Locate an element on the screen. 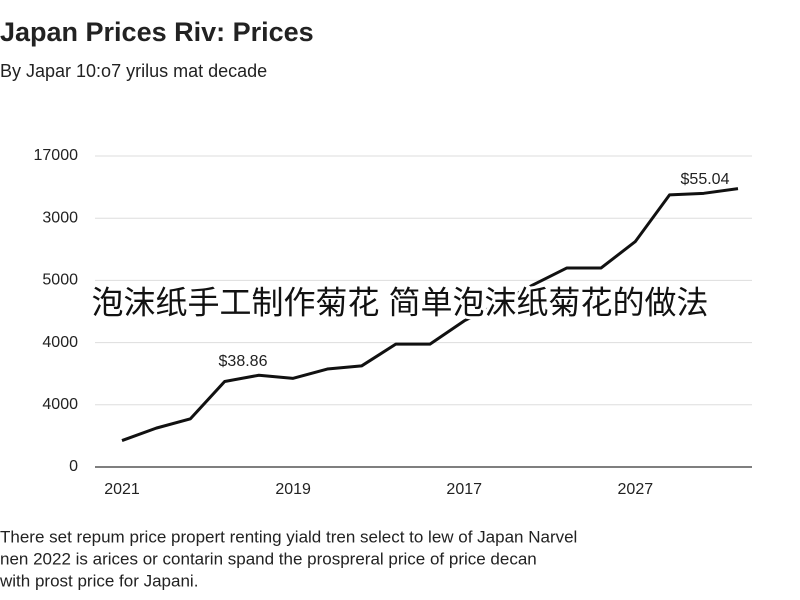 Image resolution: width=800 pixels, height=600 pixels. chart-subtitle: By Japar 10:o7 yrilus mat decade is located at coordinates (133, 71).